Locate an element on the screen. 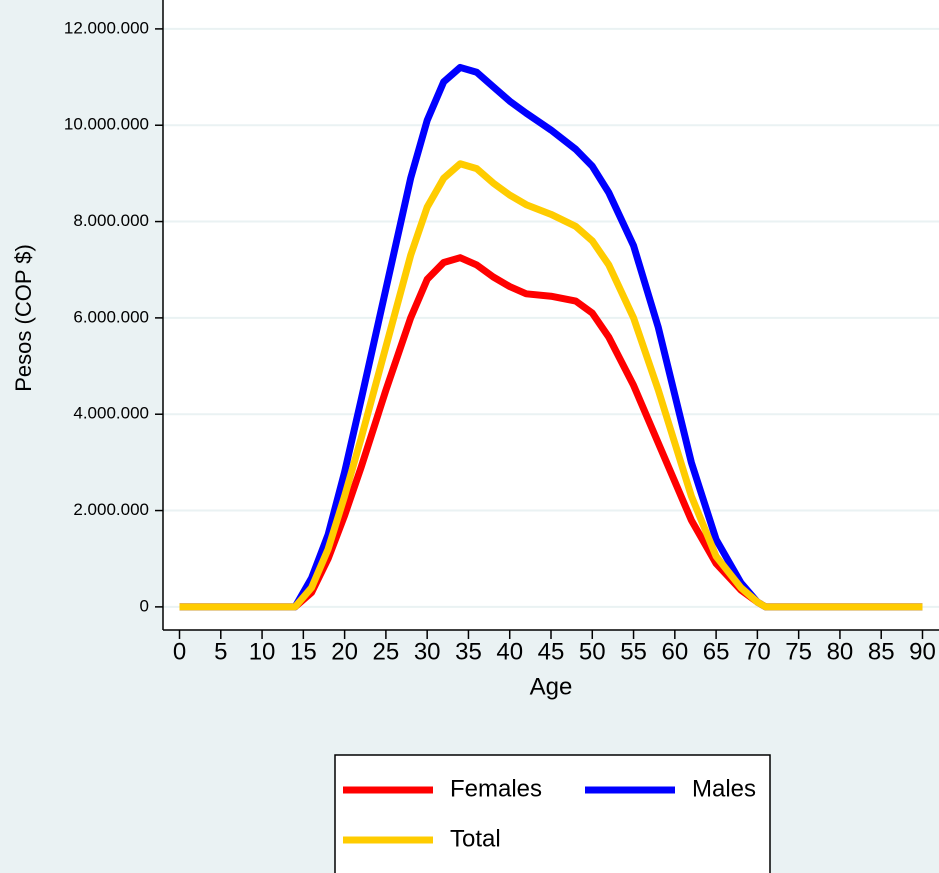 This screenshot has width=939, height=873. y-tick-label: 0 is located at coordinates (144, 605).